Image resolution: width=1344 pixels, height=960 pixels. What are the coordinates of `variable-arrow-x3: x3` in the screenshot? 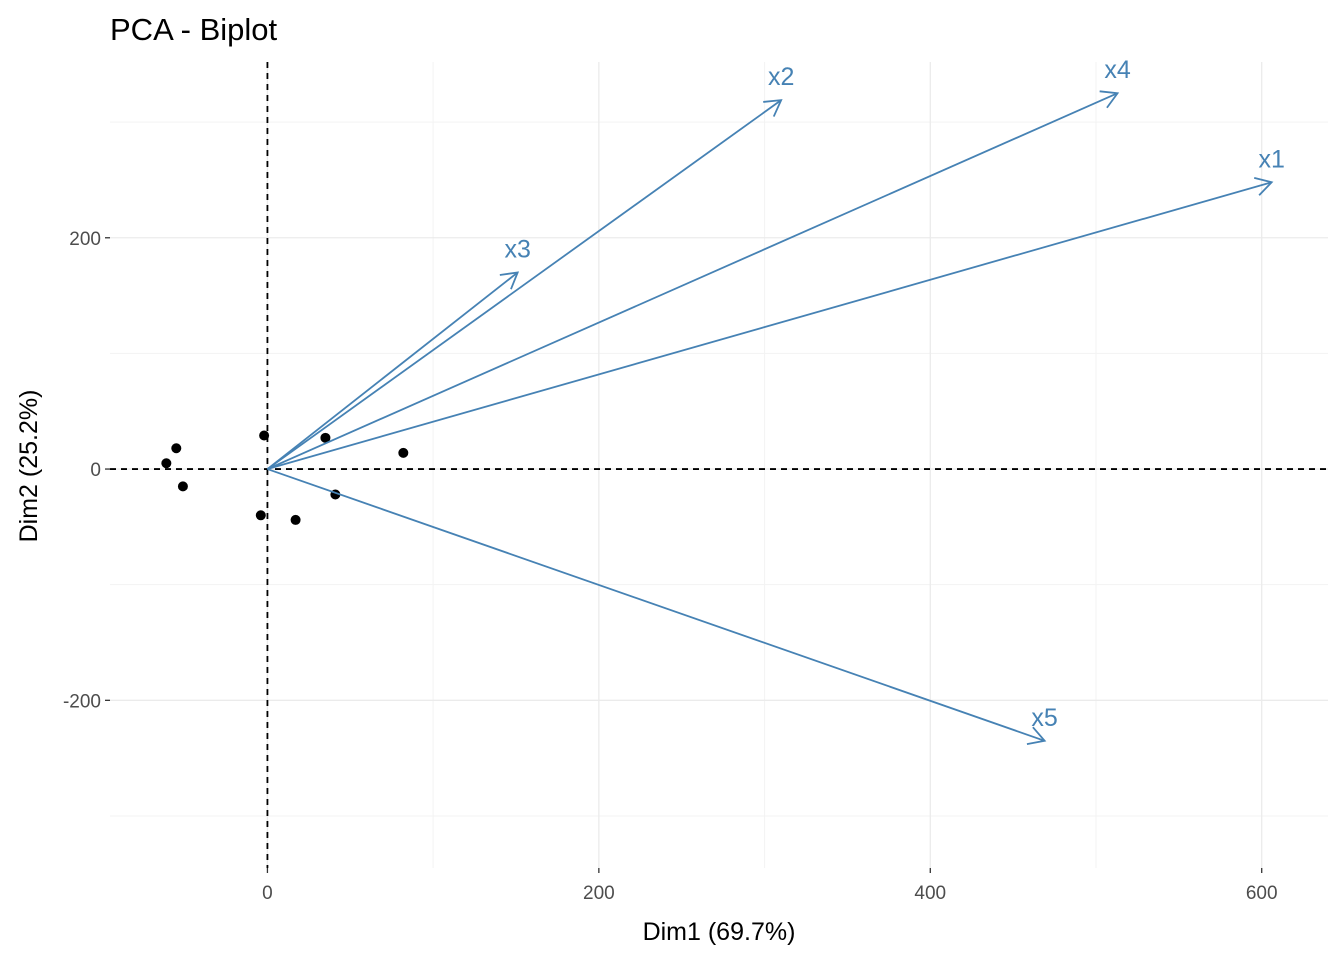 It's located at (398, 352).